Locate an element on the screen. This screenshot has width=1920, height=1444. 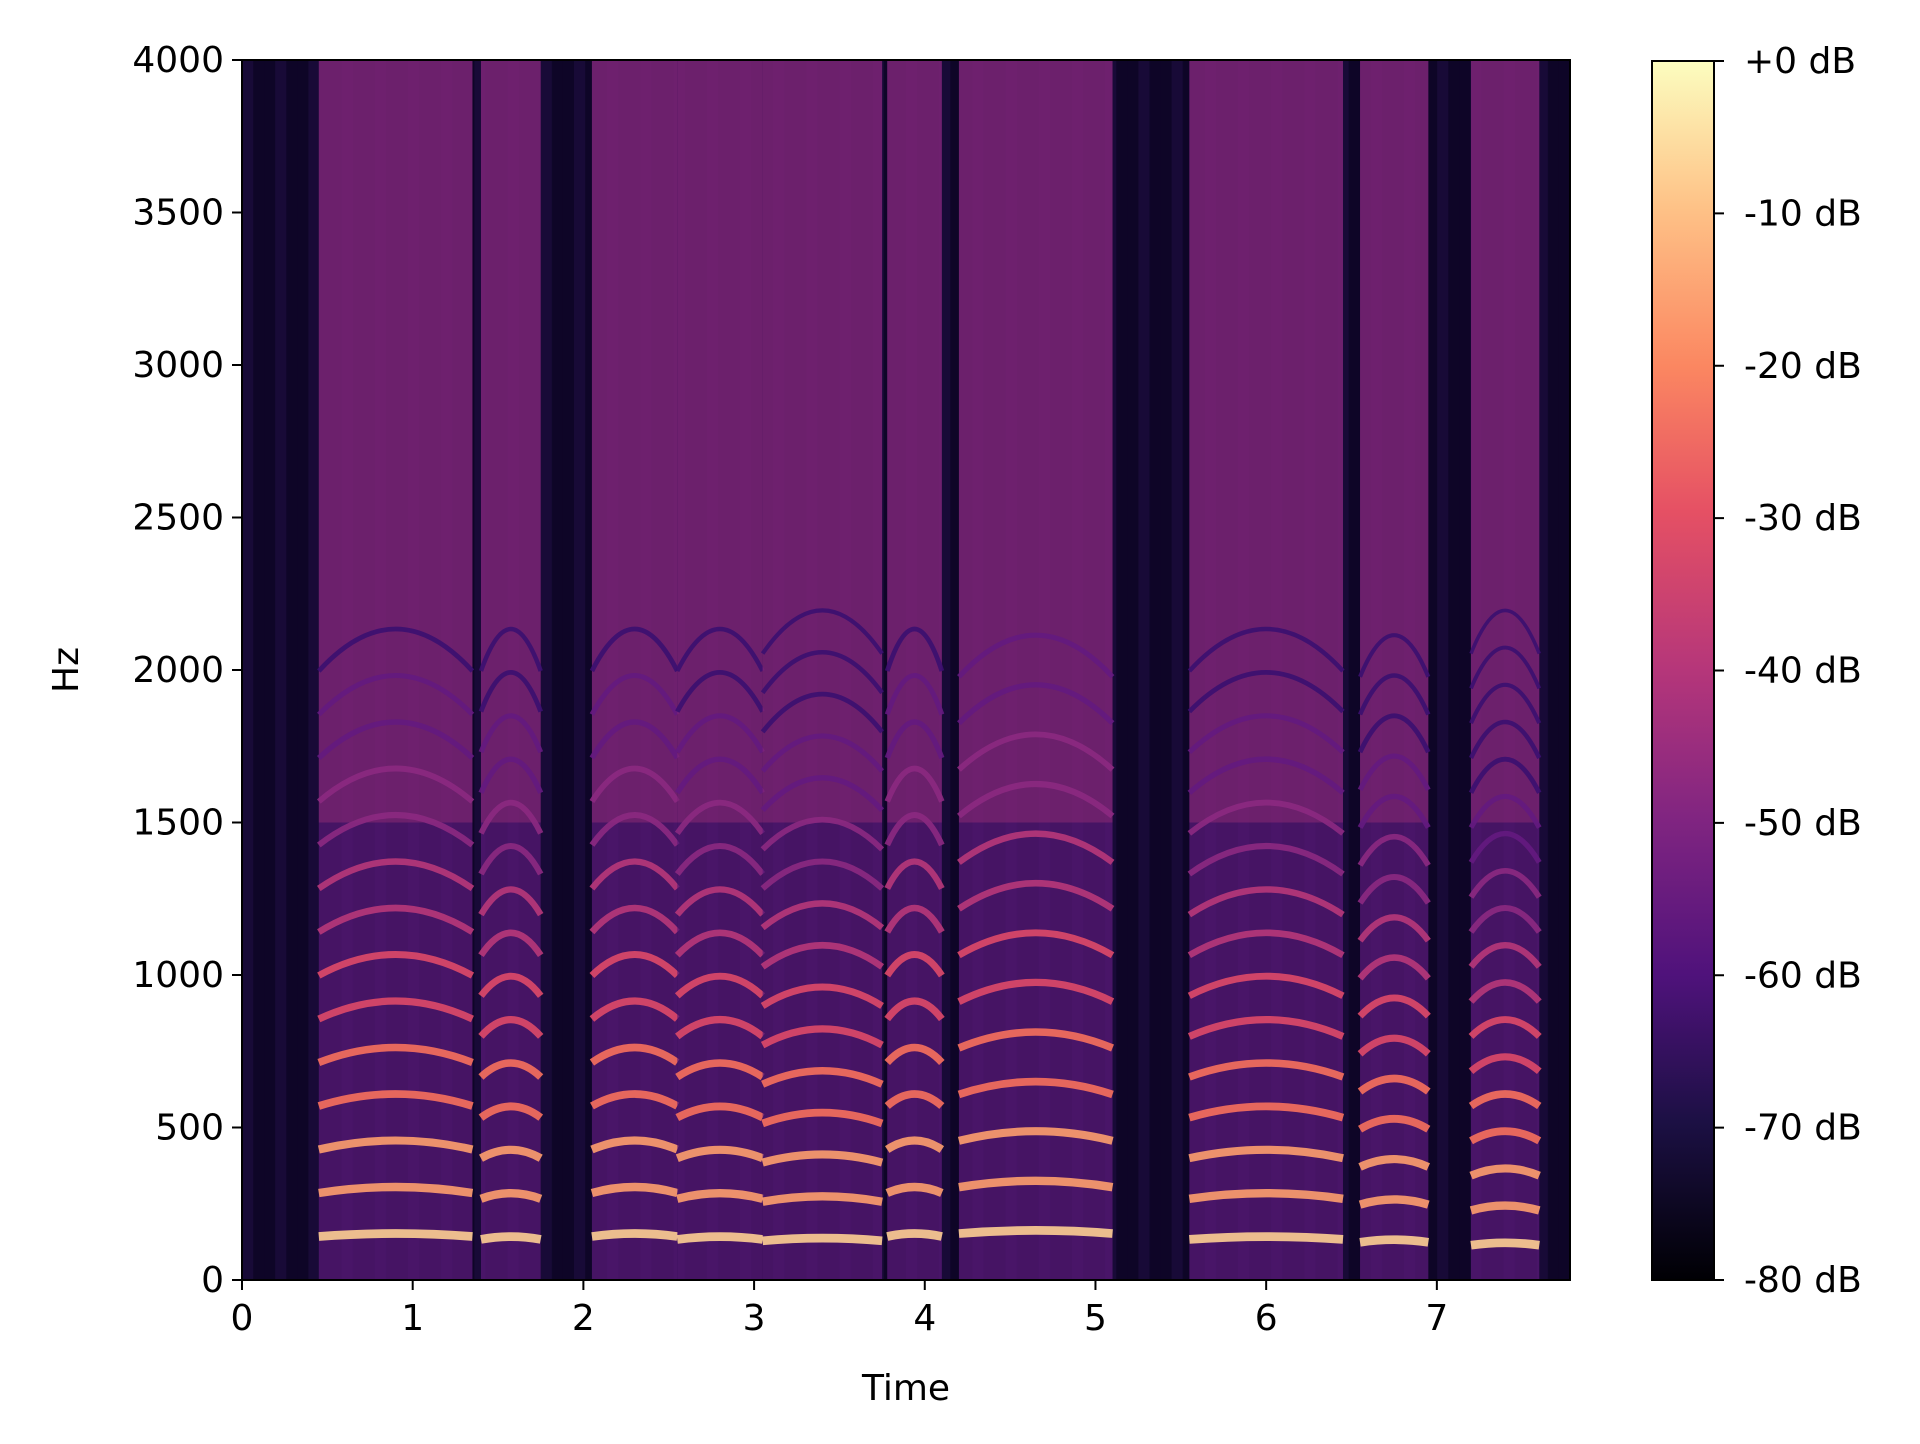
y-tick-label: 1500 is located at coordinates (178, 823).